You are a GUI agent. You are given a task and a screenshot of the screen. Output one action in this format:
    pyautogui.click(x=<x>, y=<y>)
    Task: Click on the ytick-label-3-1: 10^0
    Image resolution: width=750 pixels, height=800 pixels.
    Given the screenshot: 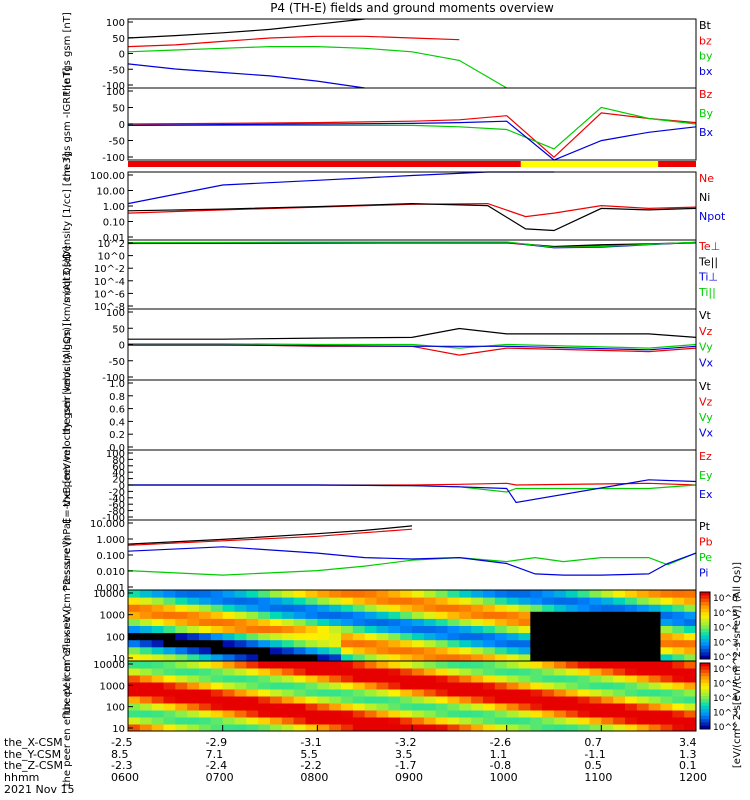 What is the action you would take?
    pyautogui.click(x=111, y=257)
    